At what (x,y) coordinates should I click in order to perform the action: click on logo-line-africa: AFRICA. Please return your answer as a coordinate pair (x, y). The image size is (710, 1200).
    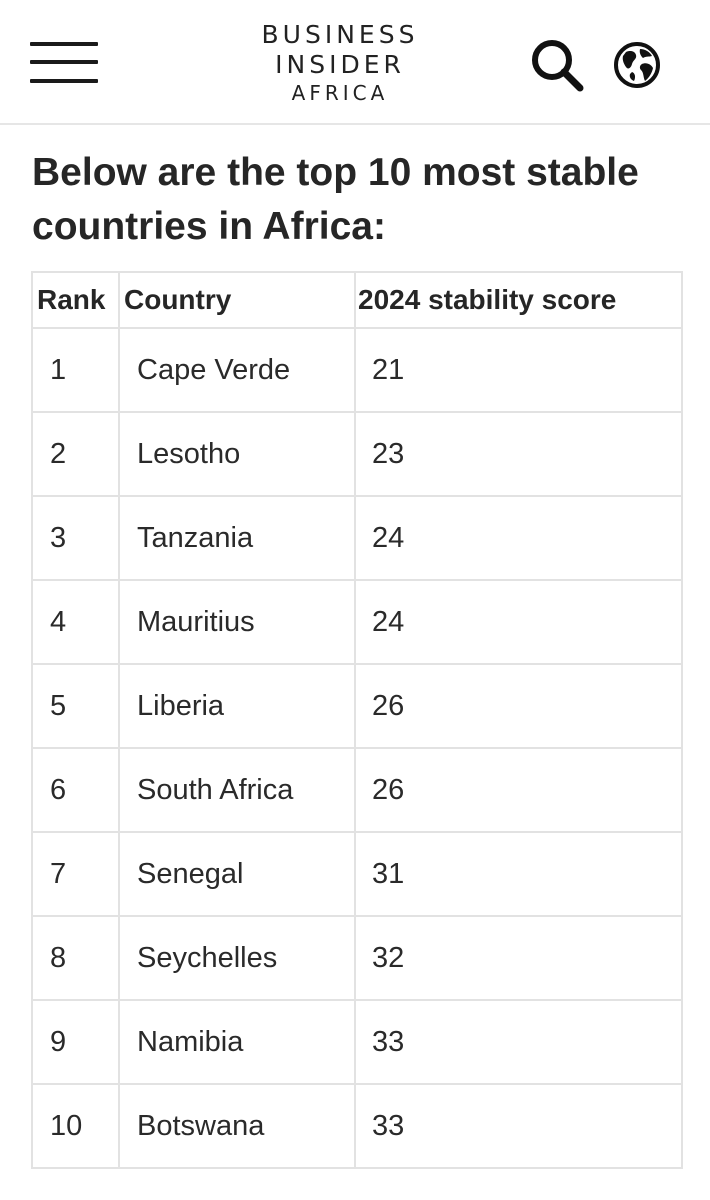
    Looking at the image, I should click on (340, 93).